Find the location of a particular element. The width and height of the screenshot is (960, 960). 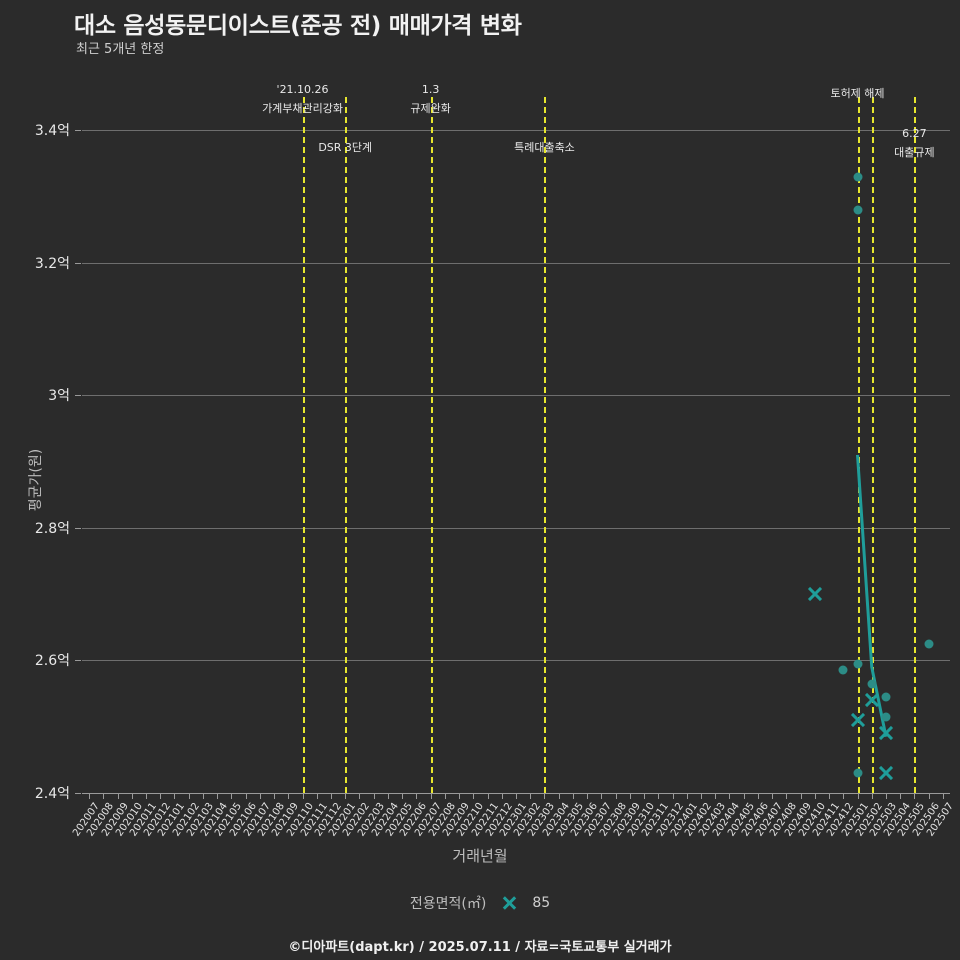

legend-value: 85 is located at coordinates (541, 903).